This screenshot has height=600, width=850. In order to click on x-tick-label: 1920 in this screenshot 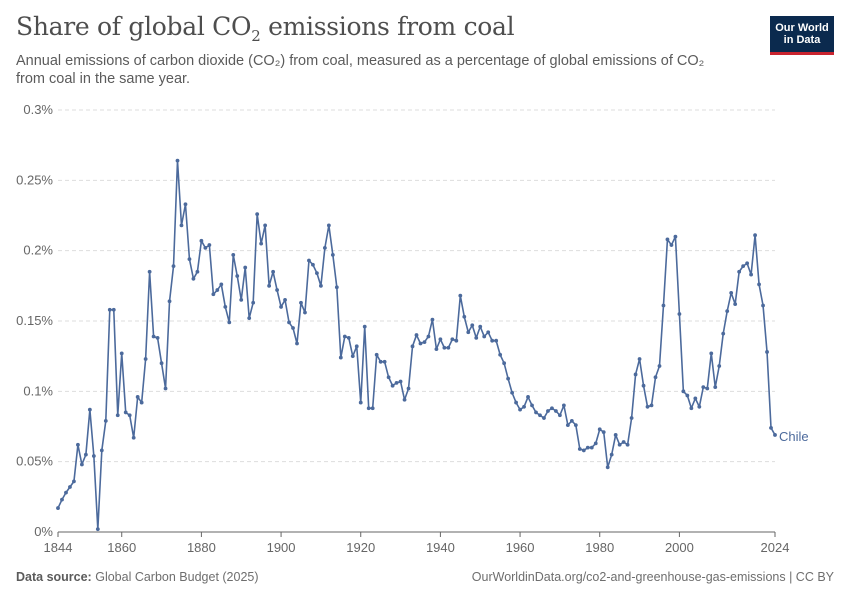, I will do `click(360, 547)`.